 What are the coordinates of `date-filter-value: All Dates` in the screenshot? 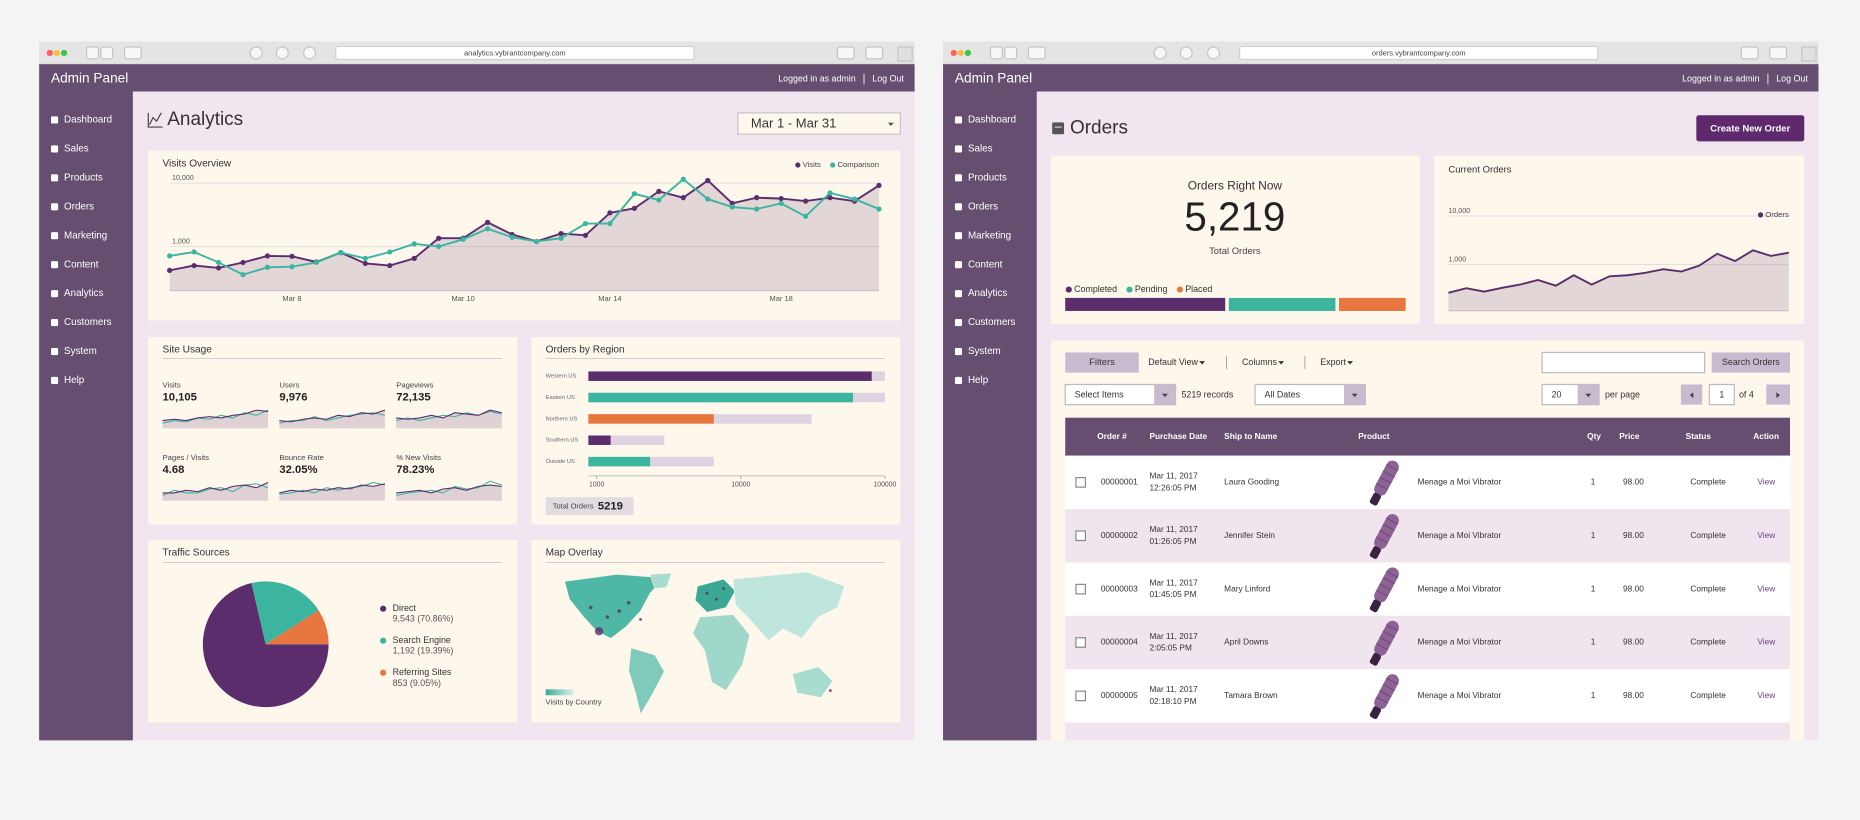 It's located at (1283, 395).